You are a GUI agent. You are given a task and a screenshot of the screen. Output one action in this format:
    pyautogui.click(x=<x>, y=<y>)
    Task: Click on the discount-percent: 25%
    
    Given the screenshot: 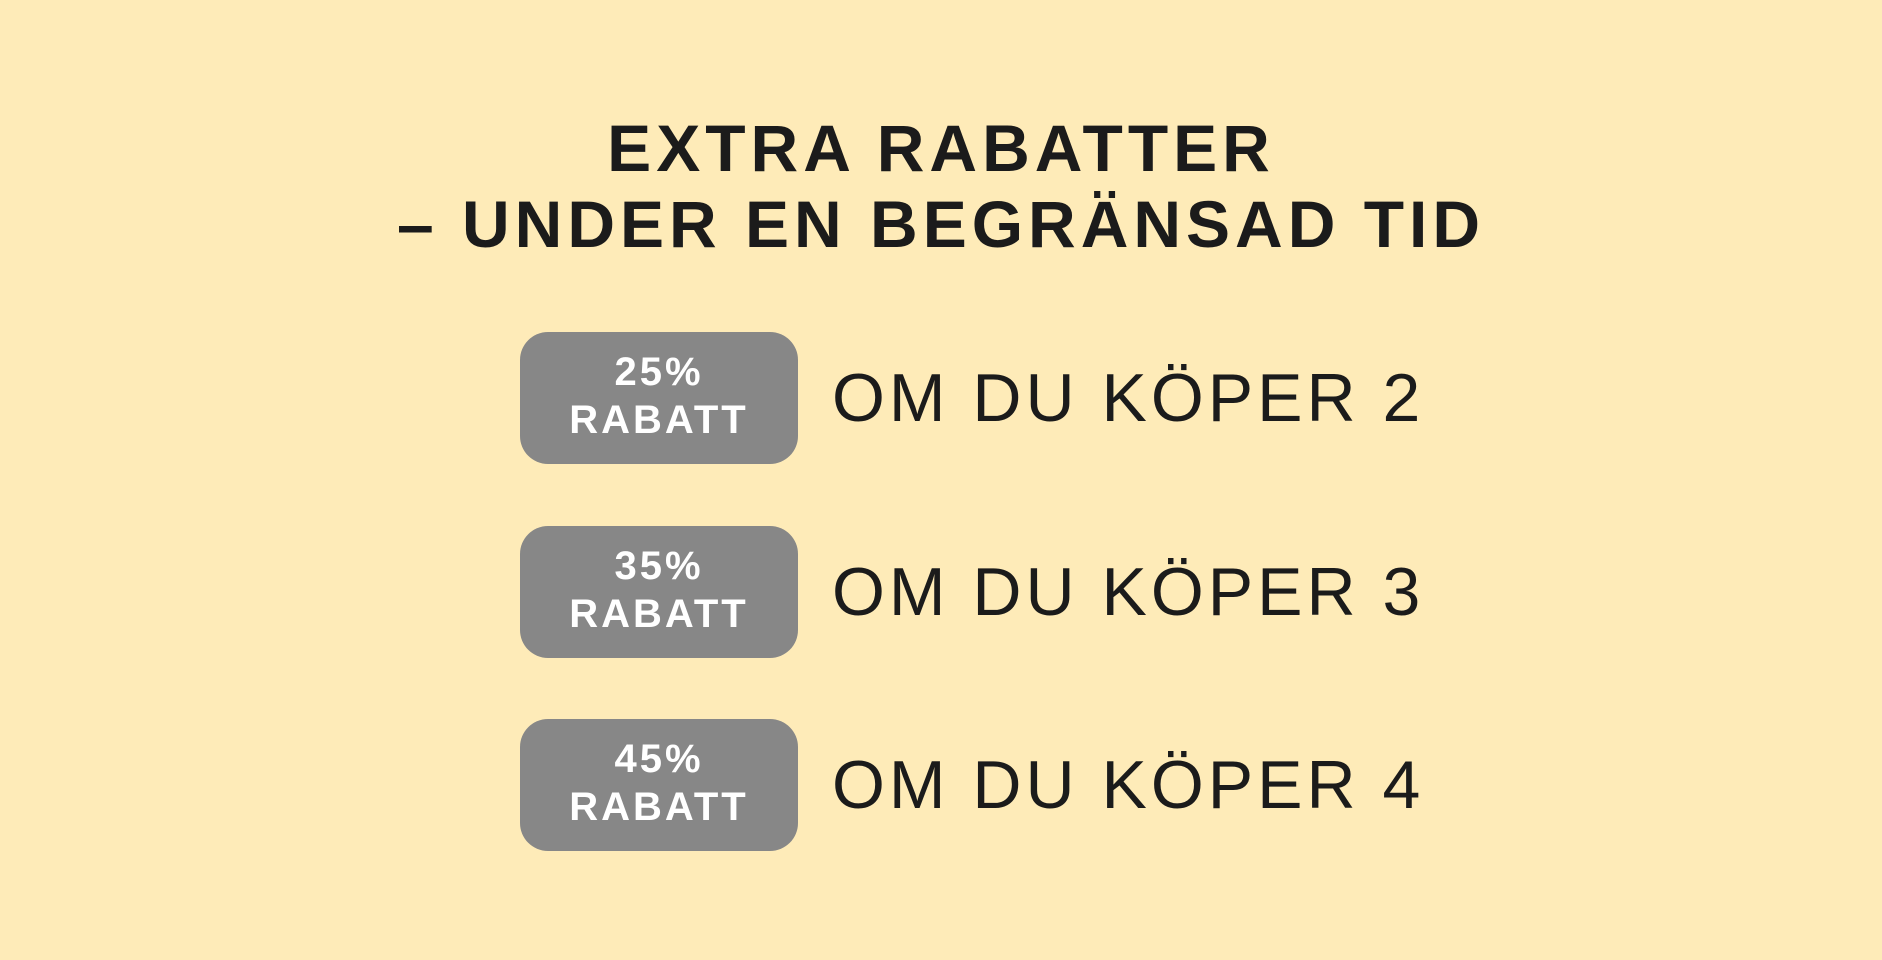 What is the action you would take?
    pyautogui.click(x=659, y=372)
    